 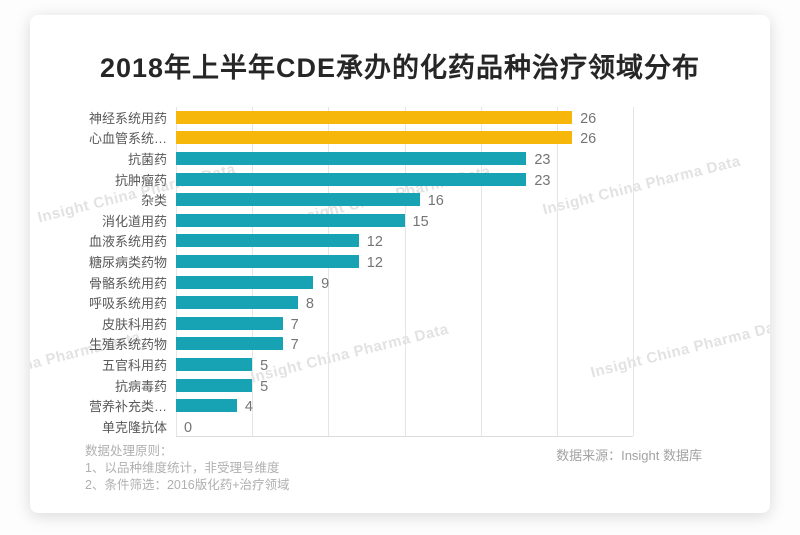 I want to click on value-label: 8, so click(x=309, y=304).